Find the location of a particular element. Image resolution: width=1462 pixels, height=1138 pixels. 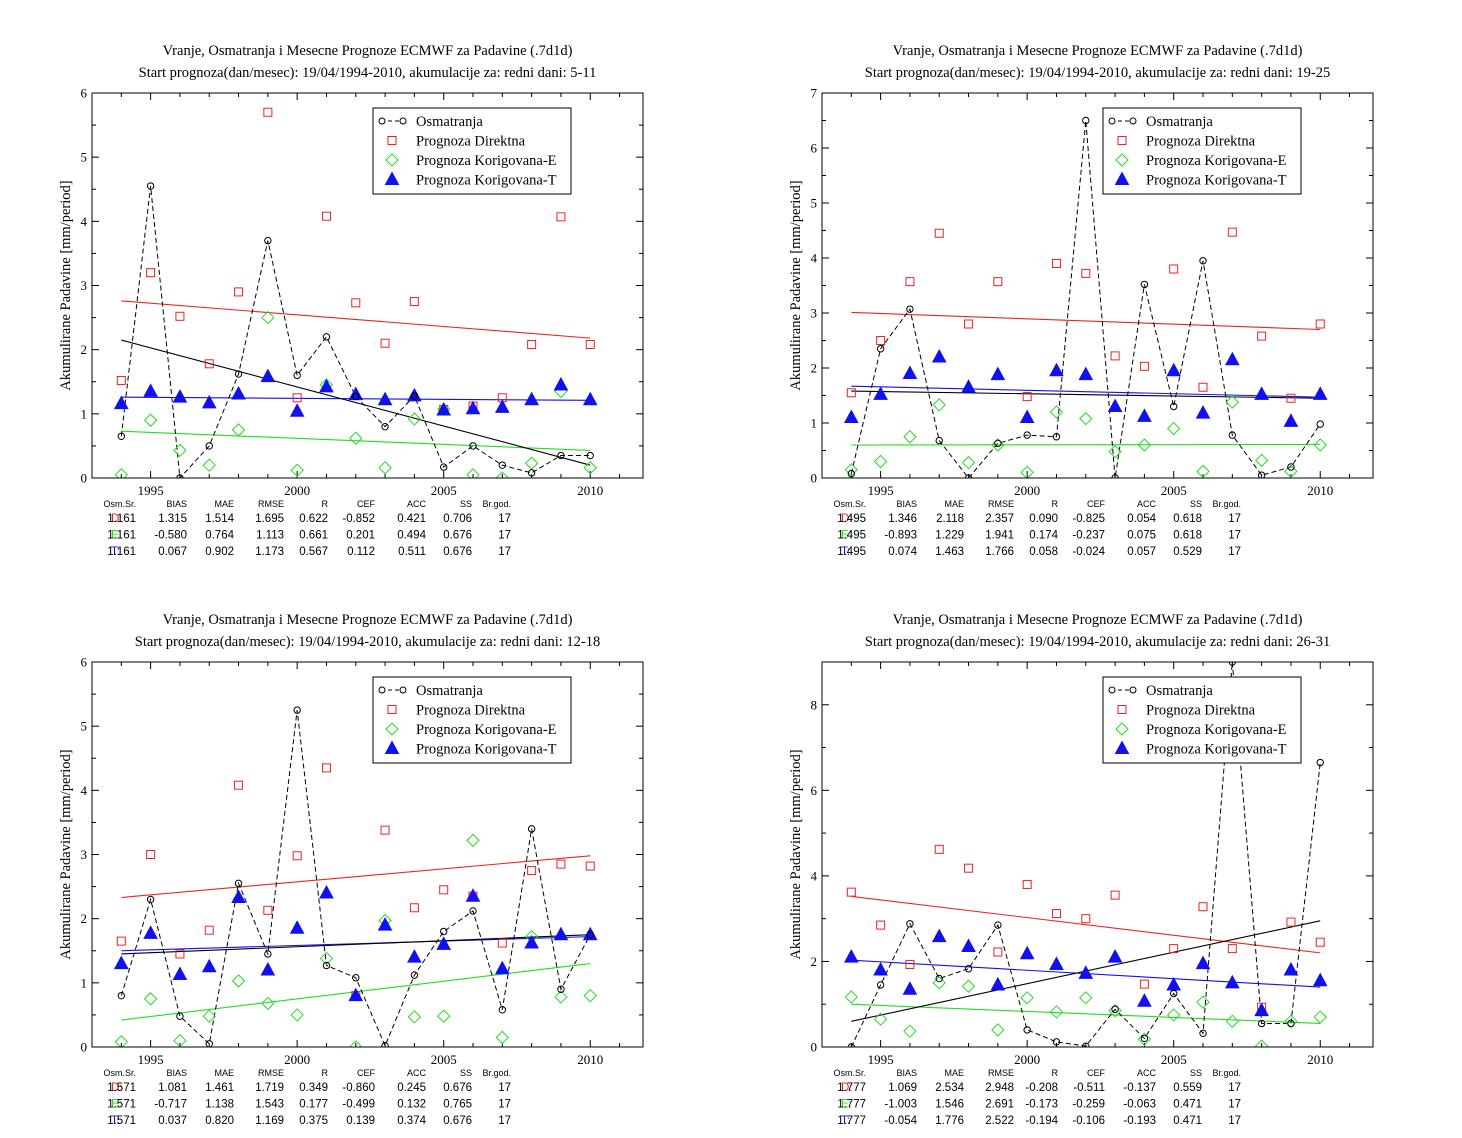

stats-value: -0.852 is located at coordinates (358, 519).